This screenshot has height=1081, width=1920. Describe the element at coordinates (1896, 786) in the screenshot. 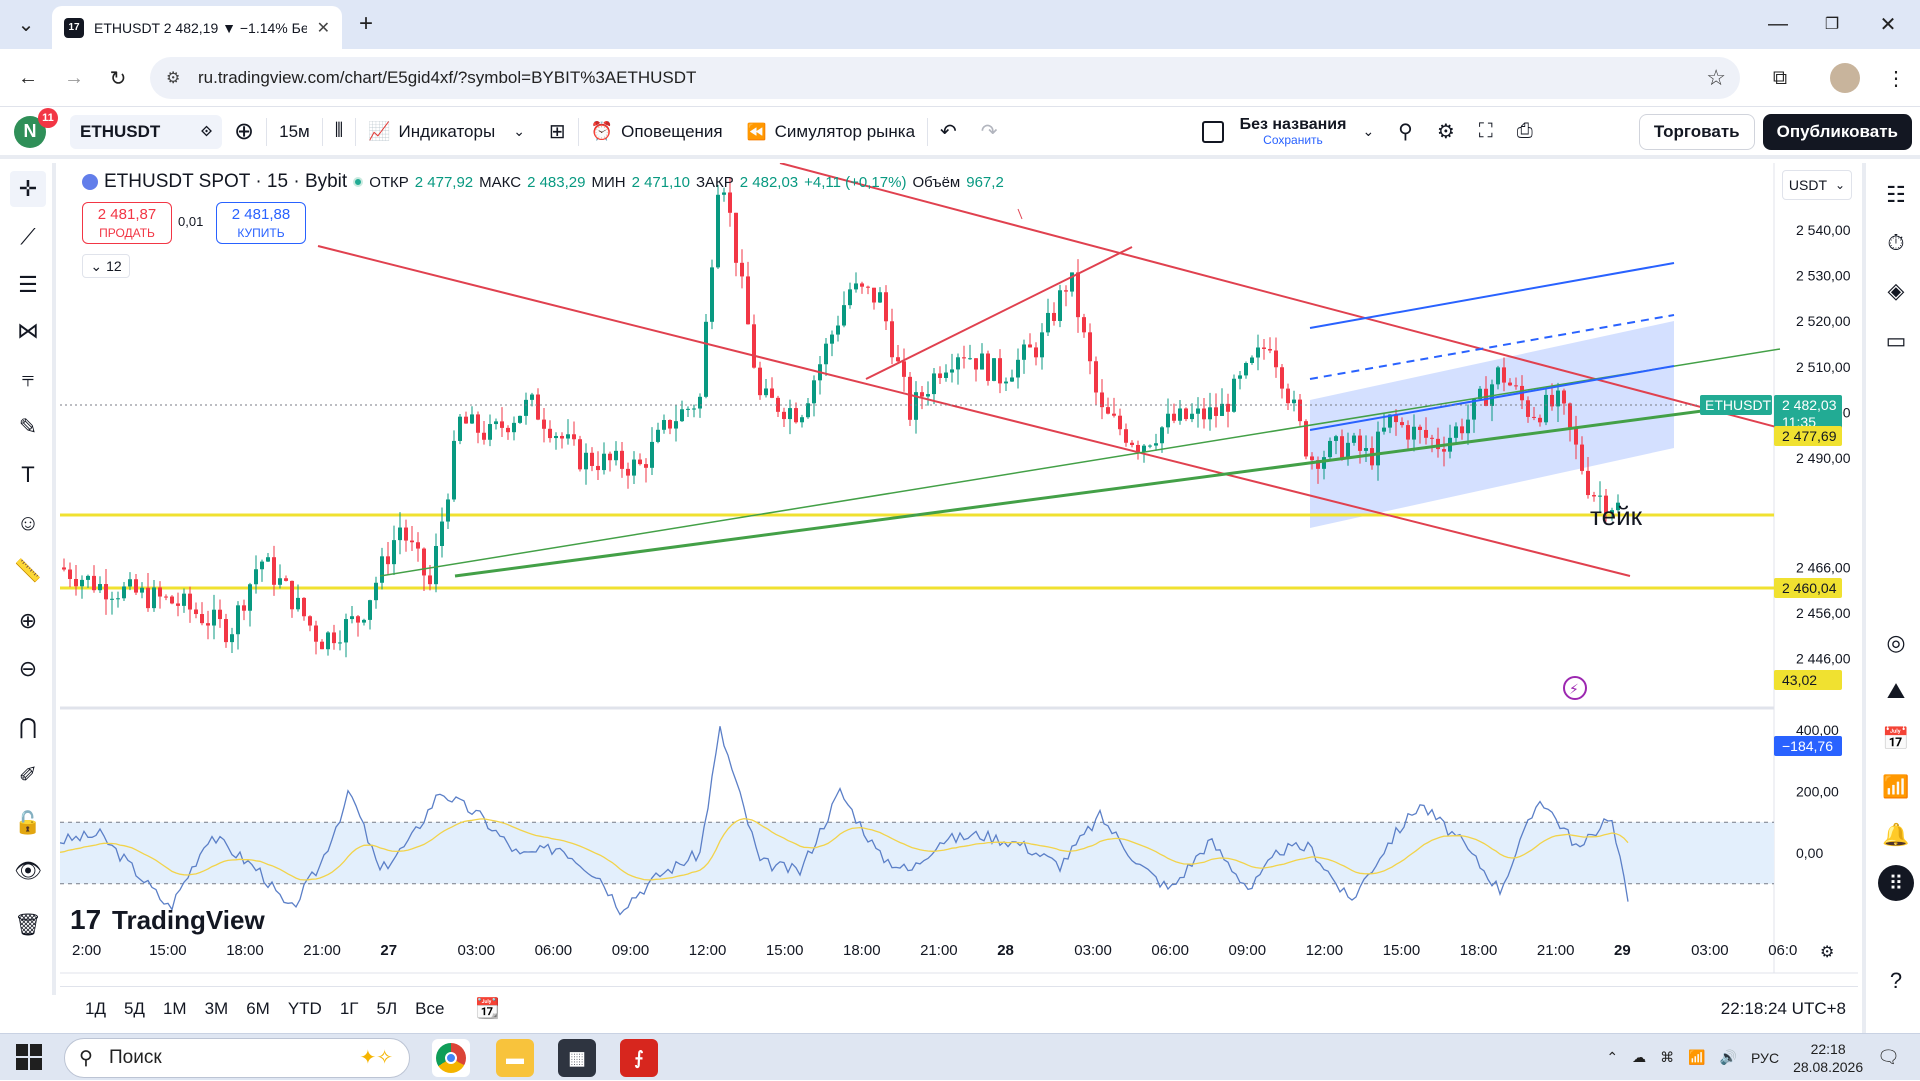

I see `broadcast-icon: 📶` at that location.